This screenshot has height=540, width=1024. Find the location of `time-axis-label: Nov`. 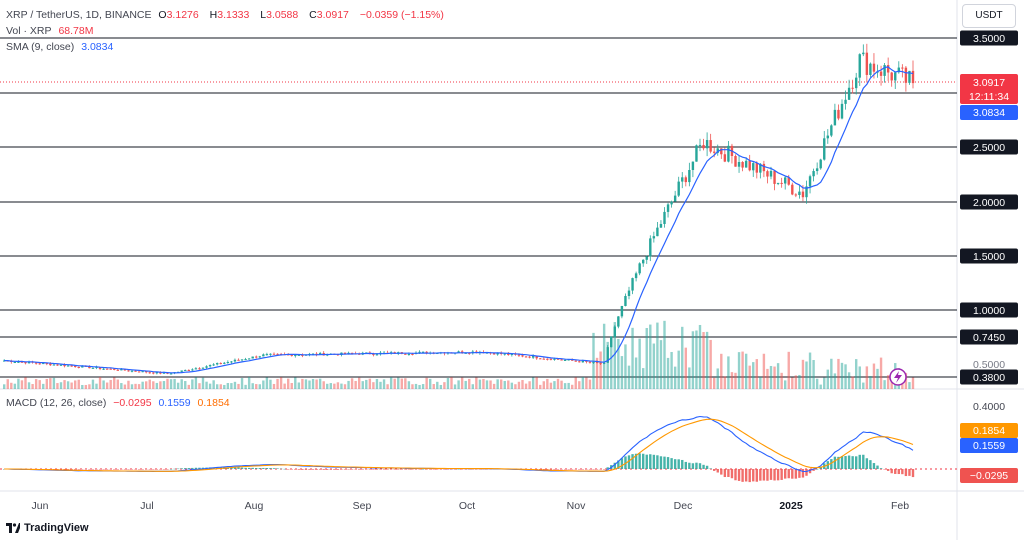

time-axis-label: Nov is located at coordinates (576, 506).